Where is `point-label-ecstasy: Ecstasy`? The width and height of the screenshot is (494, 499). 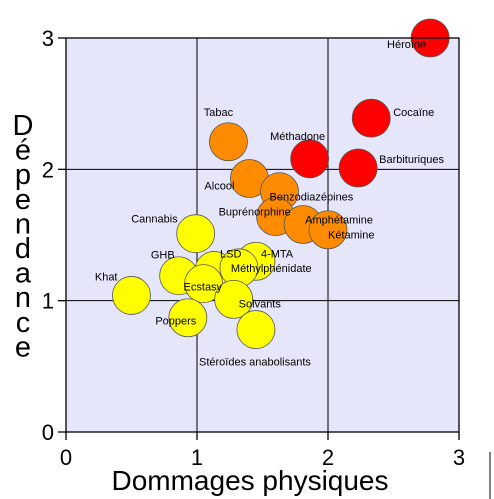 point-label-ecstasy: Ecstasy is located at coordinates (203, 288).